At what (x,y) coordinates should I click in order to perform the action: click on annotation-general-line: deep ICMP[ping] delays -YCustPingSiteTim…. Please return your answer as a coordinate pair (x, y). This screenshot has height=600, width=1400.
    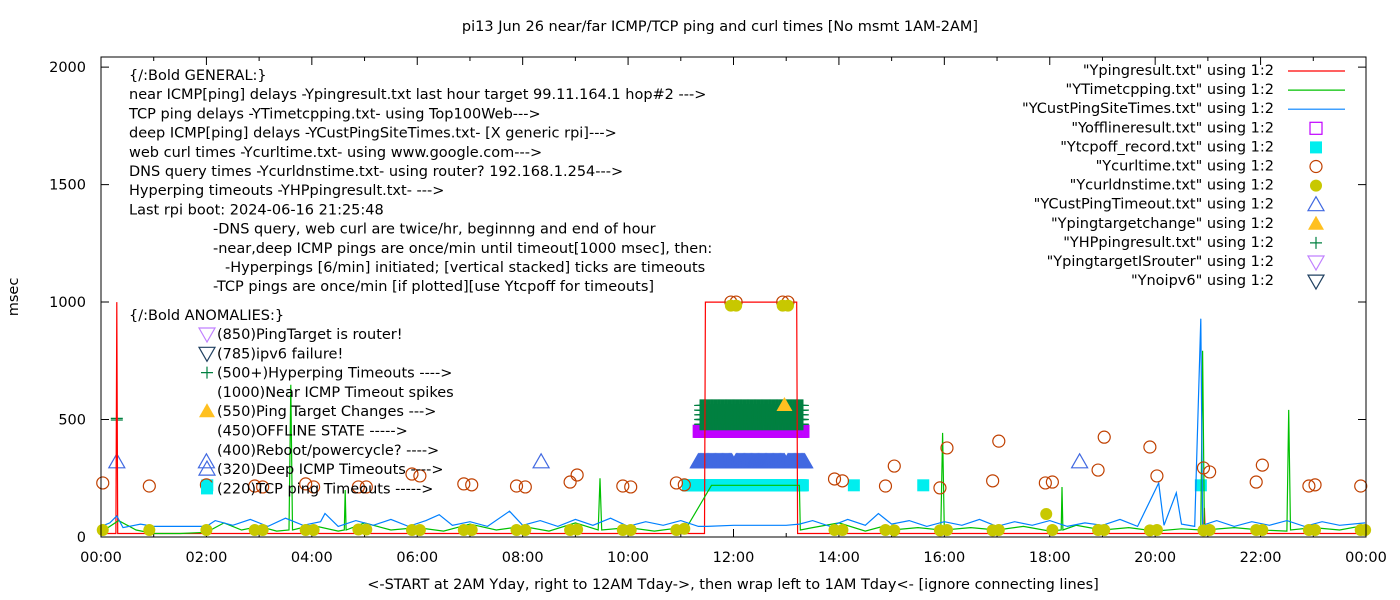
    Looking at the image, I should click on (373, 134).